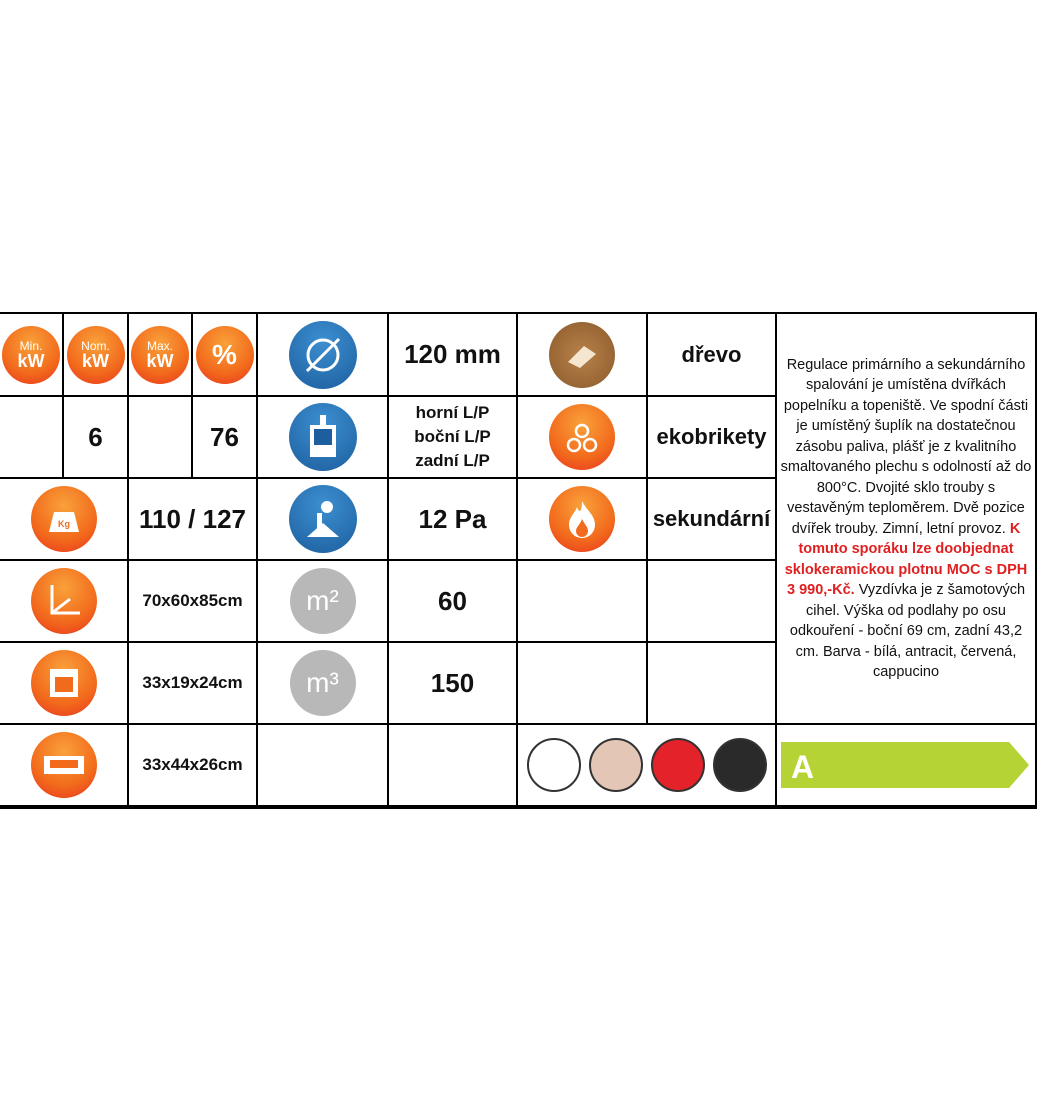  I want to click on nom-kw-icon: Nom. kW, so click(95, 354).